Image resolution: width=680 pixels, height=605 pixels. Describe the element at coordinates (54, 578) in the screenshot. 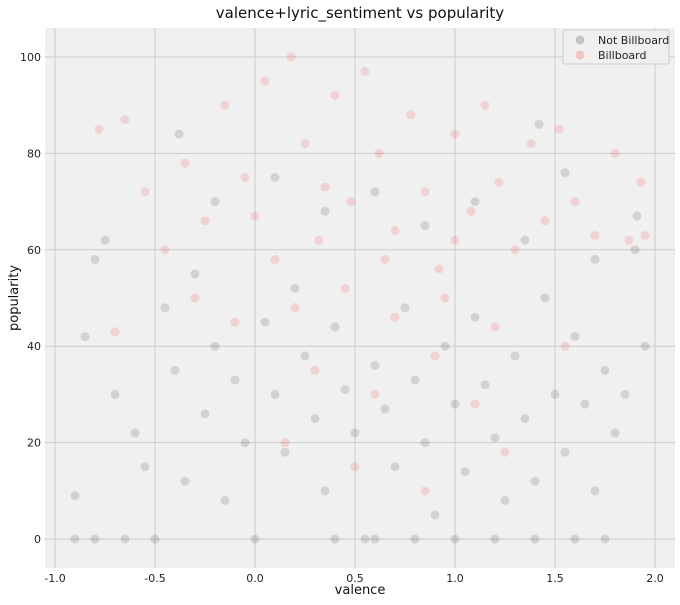

I see `x-tick-label: -1.0` at that location.